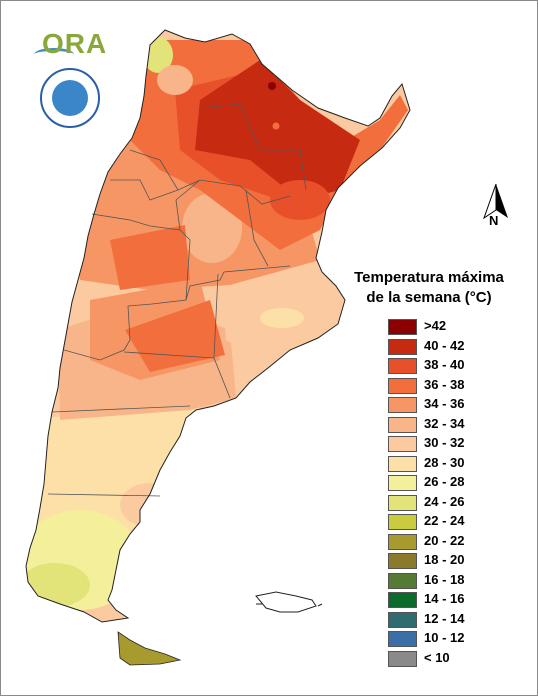  I want to click on legend-label: 38 - 40, so click(444, 364).